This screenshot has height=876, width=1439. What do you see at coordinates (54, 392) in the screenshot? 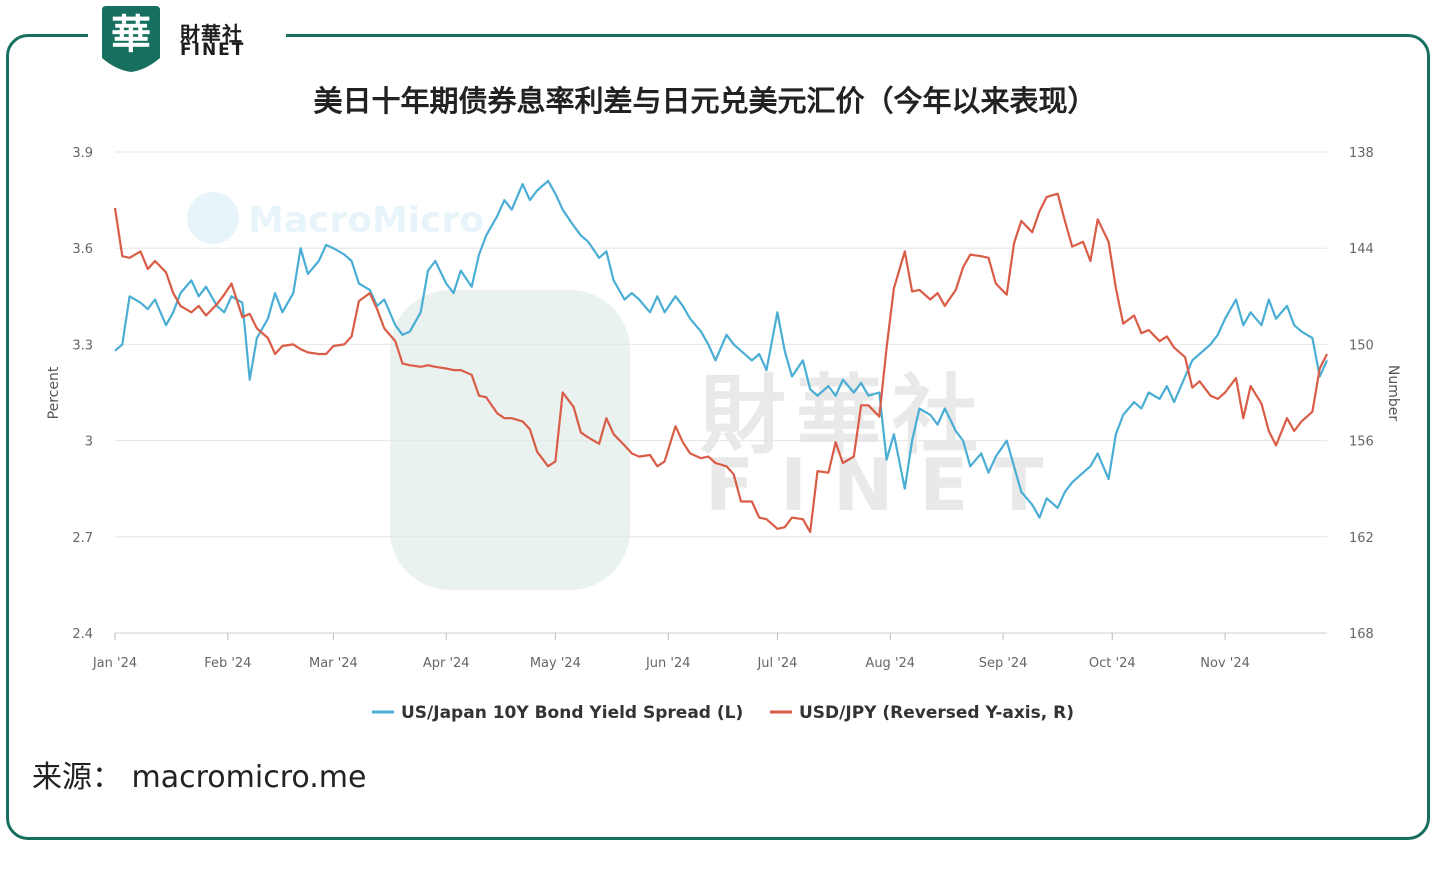
I see `y-axis-left-label: Percent` at bounding box center [54, 392].